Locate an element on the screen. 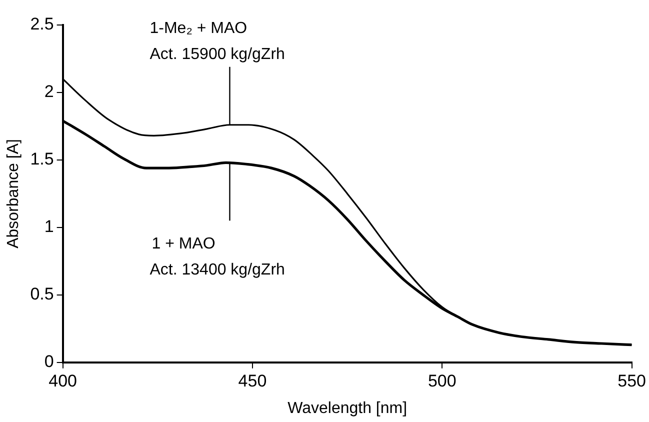  y-tick-label: 2 is located at coordinates (49, 92).